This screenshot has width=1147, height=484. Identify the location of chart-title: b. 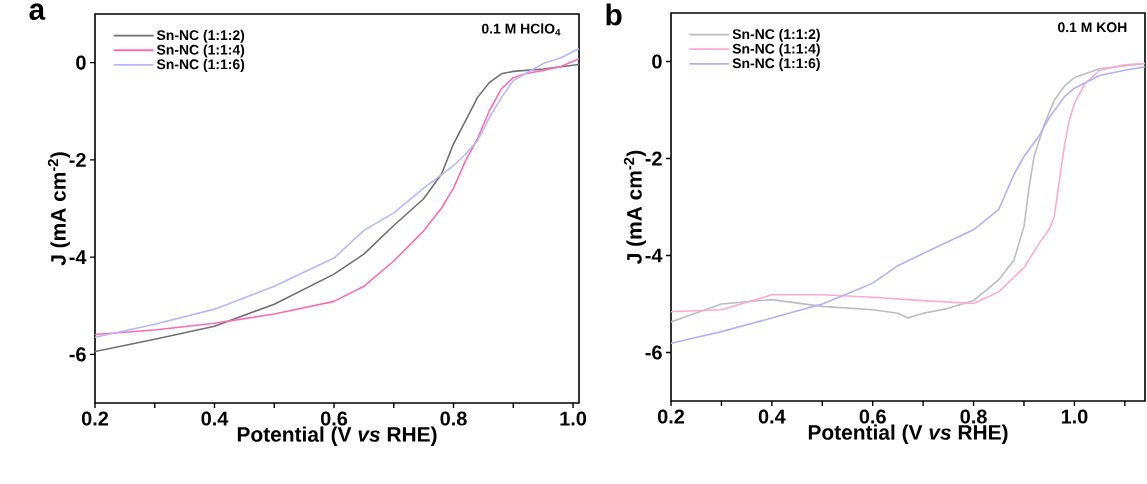
(614, 14).